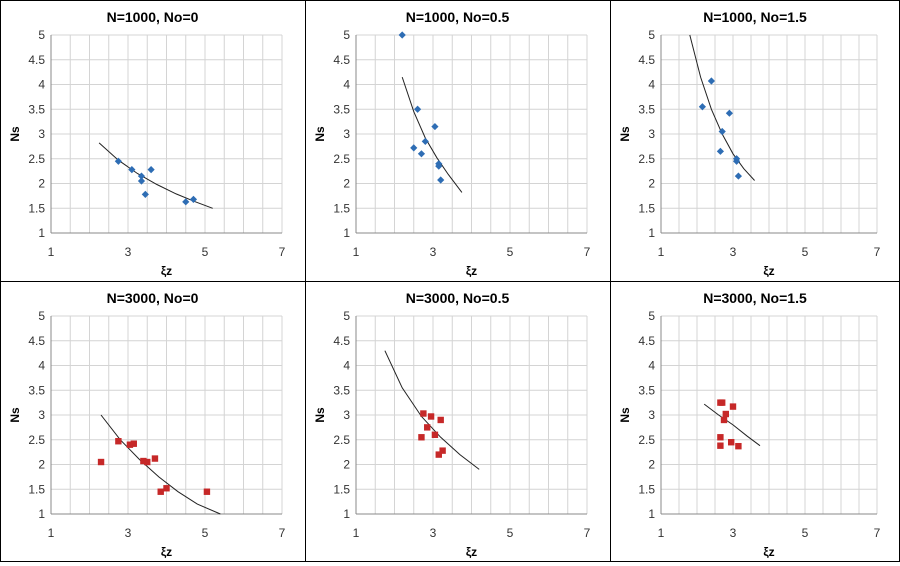  Describe the element at coordinates (458, 17) in the screenshot. I see `chart-title: N=1000, No=0.5` at that location.